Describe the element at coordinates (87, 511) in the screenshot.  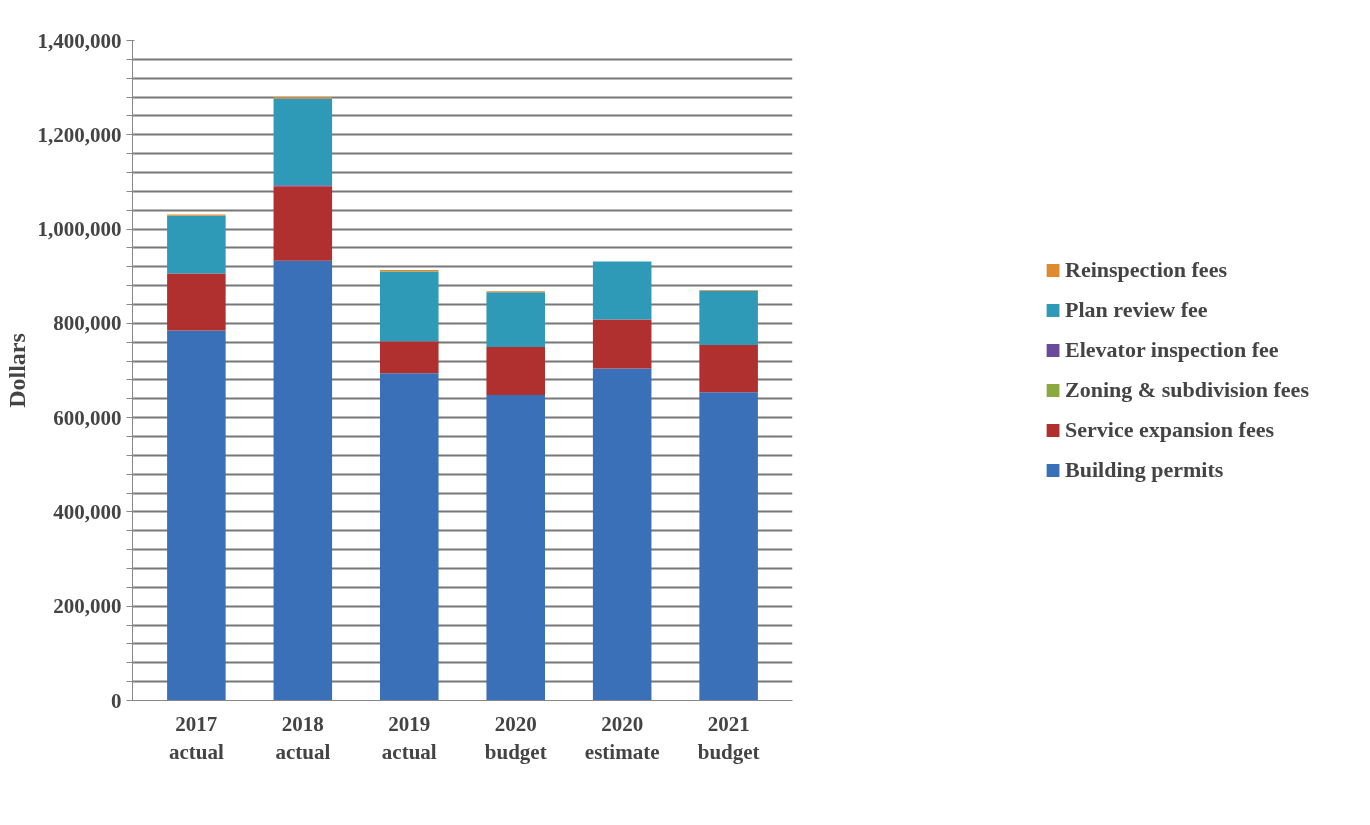
I see `y-tick-label: 400,000` at that location.